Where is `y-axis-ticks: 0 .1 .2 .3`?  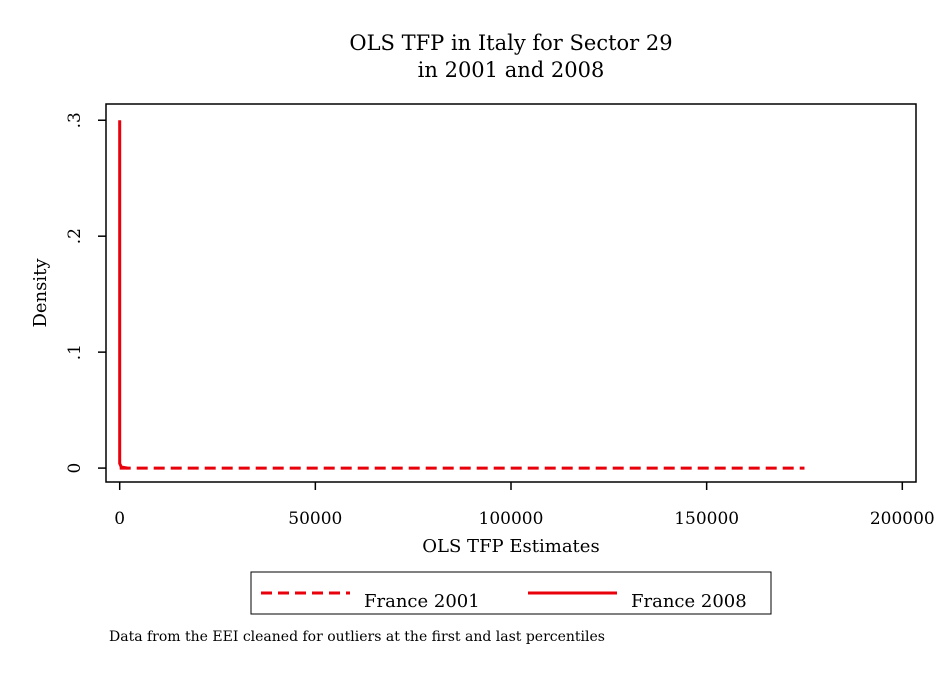
y-axis-ticks: 0 .1 .2 .3 is located at coordinates (85, 292).